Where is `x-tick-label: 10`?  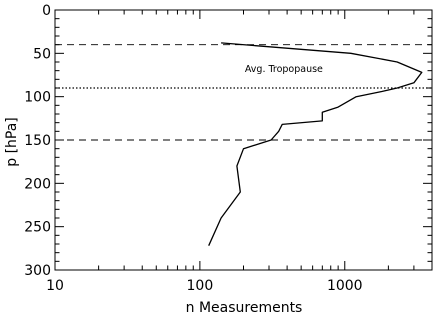 x-tick-label: 10 is located at coordinates (55, 286).